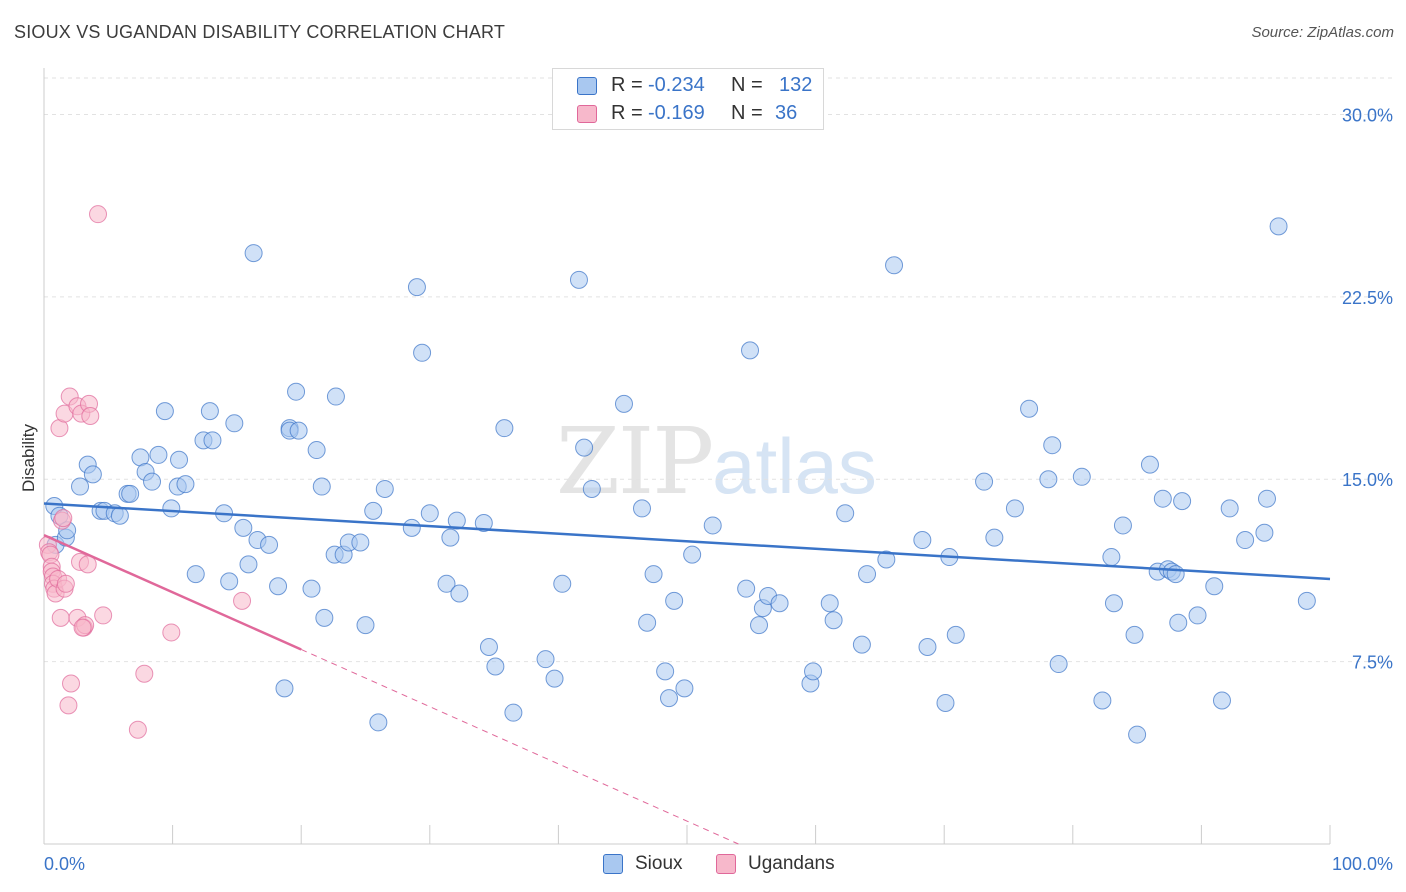  I want to click on watermark-zip: ZIP, so click(635, 461).